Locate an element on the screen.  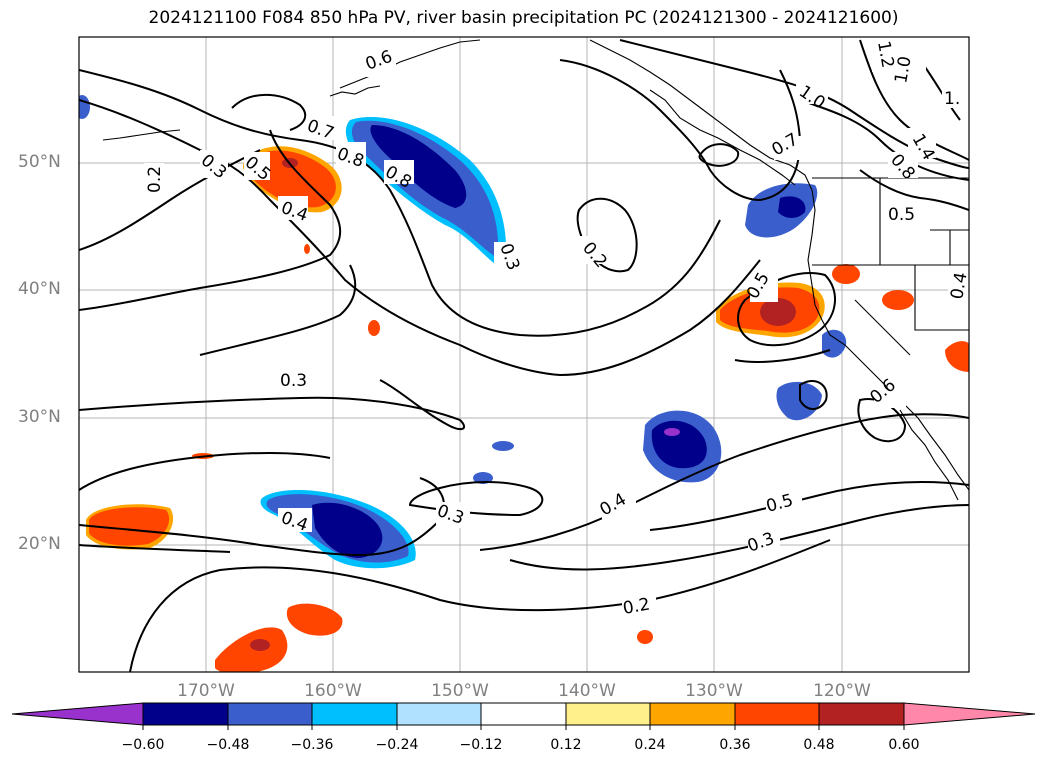
lon-label-140w: 140°W is located at coordinates (587, 691).